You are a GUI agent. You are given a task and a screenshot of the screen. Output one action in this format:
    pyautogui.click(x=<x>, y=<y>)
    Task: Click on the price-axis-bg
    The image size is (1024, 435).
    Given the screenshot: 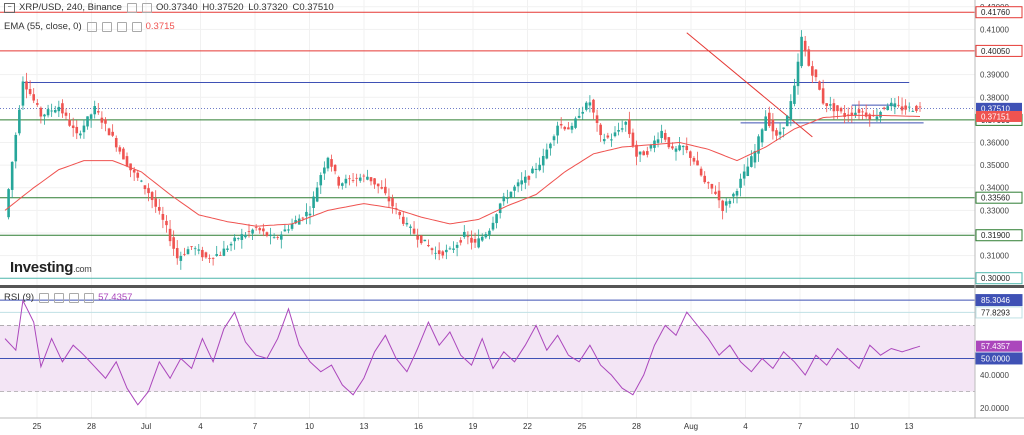 What is the action you would take?
    pyautogui.click(x=999, y=217)
    